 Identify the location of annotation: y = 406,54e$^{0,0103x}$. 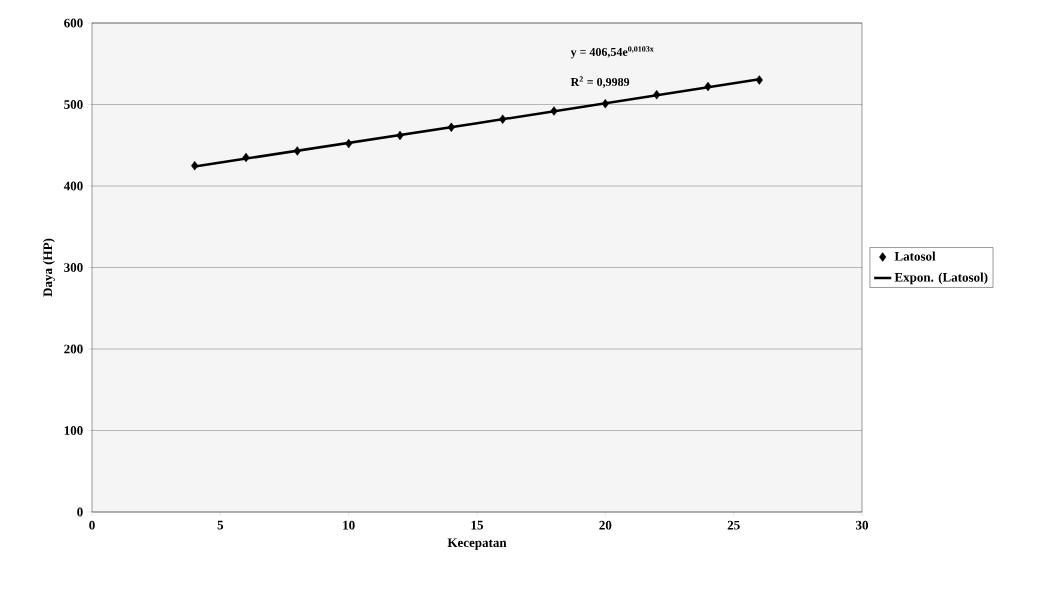
(612, 52).